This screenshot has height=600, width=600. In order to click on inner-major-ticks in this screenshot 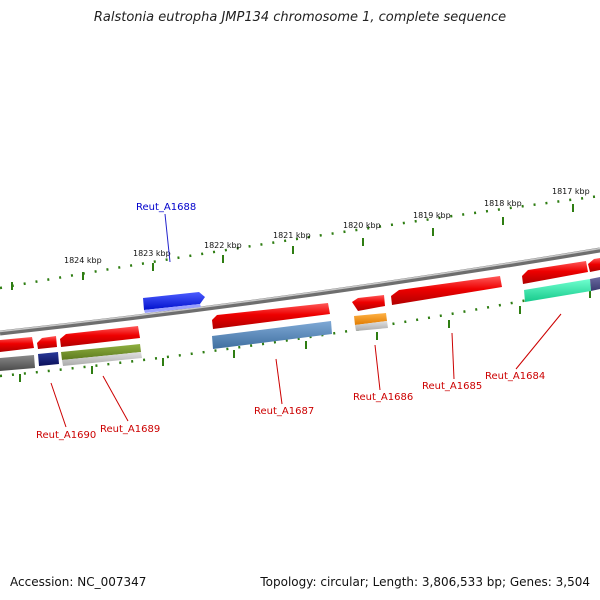, I will do `click(305, 336)`.